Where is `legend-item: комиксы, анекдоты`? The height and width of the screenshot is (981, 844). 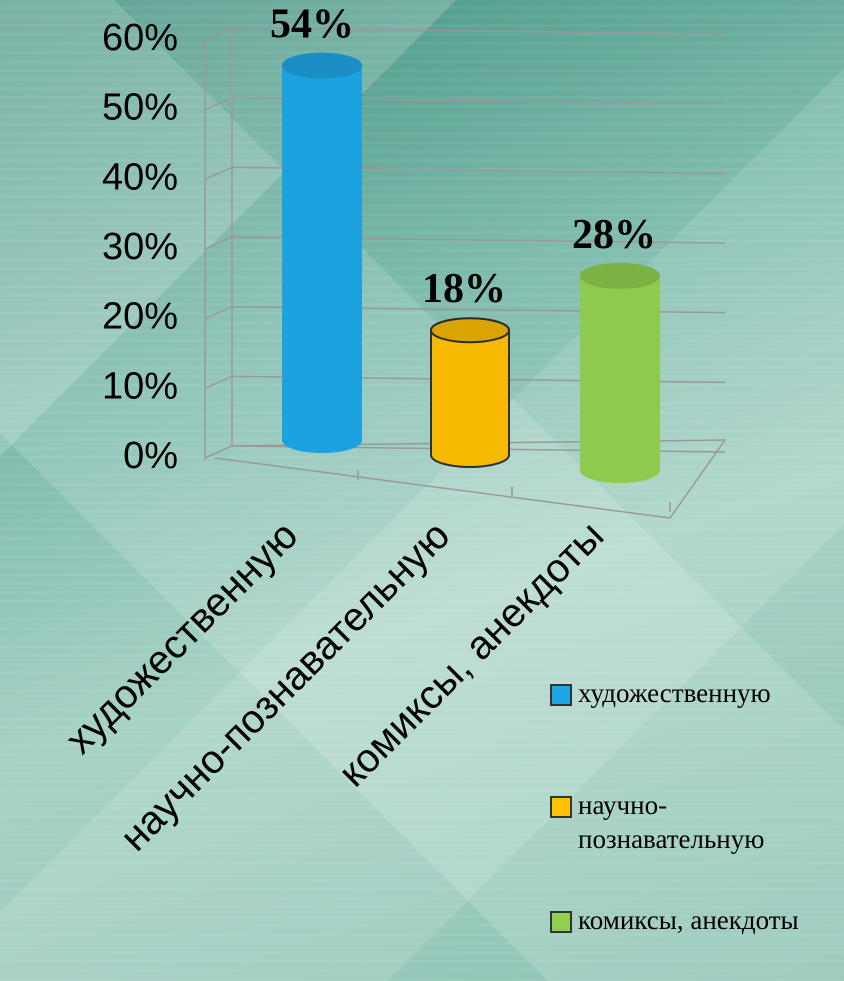 legend-item: комиксы, анекдоты is located at coordinates (695, 920).